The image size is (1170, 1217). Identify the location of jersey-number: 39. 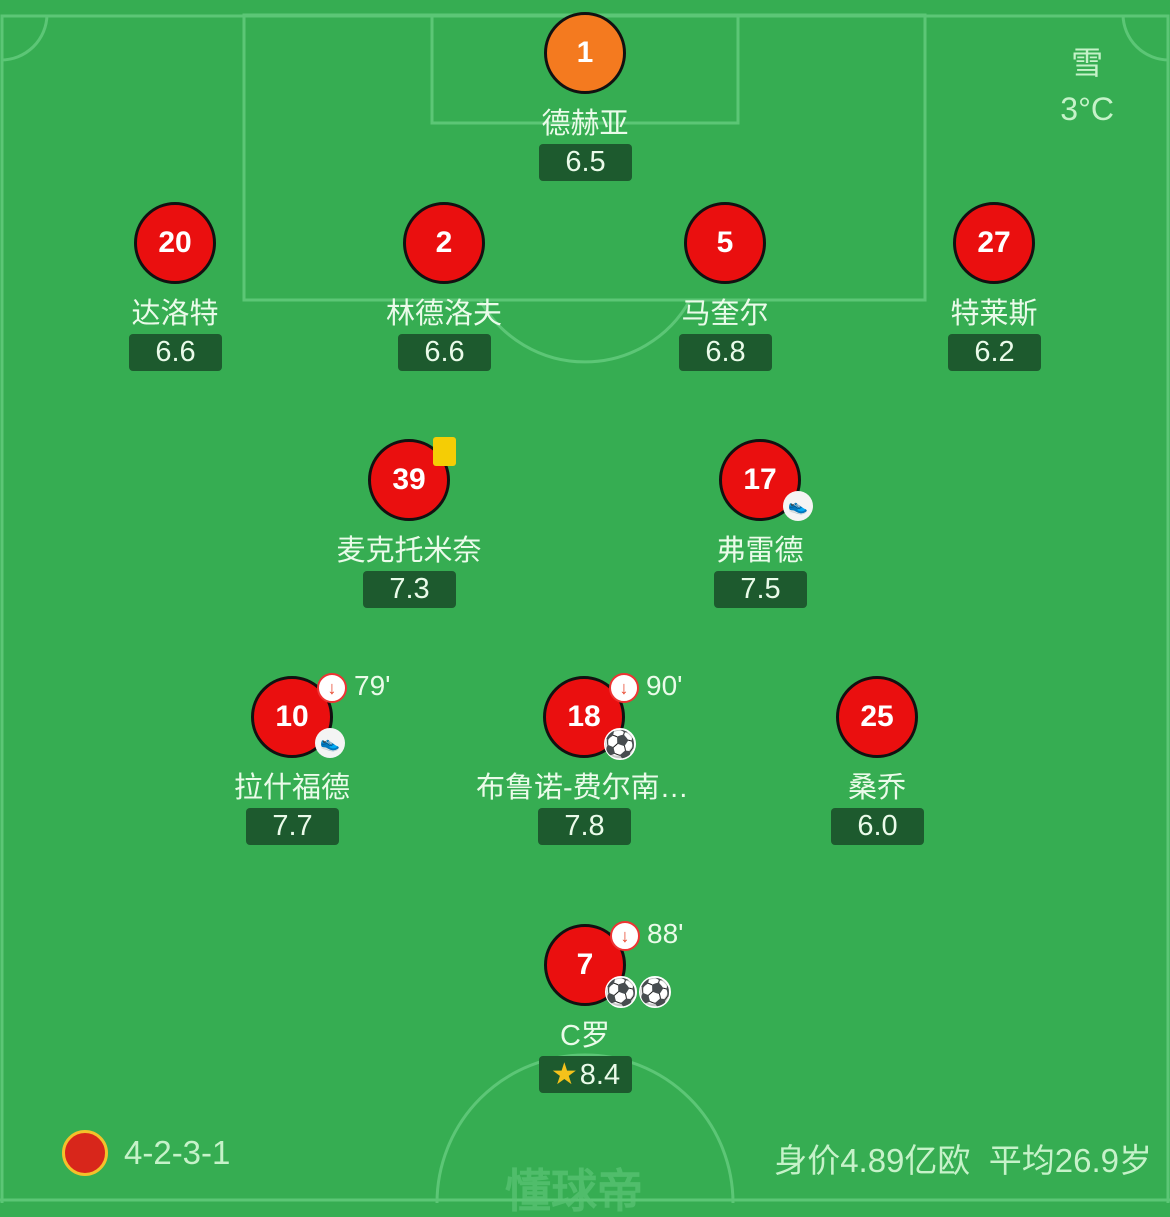
(409, 480).